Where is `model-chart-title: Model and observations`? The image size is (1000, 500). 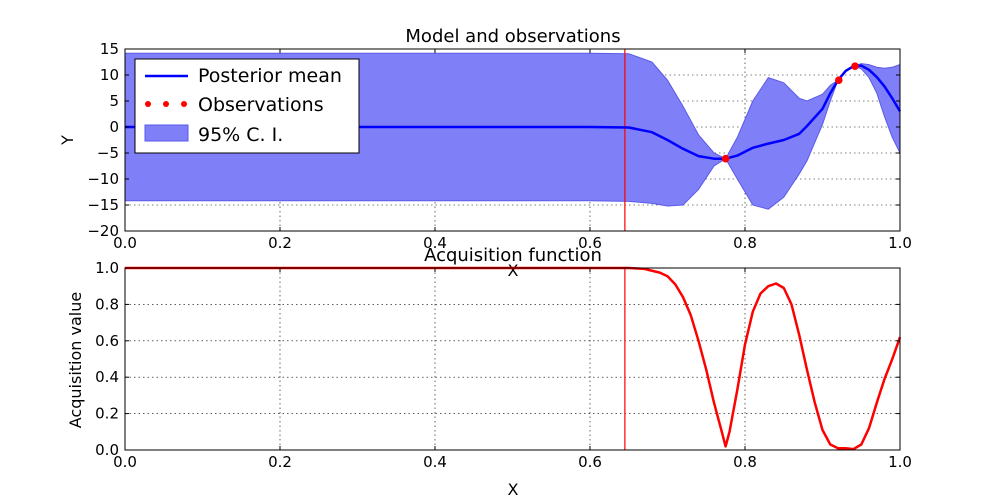
model-chart-title: Model and observations is located at coordinates (512, 36).